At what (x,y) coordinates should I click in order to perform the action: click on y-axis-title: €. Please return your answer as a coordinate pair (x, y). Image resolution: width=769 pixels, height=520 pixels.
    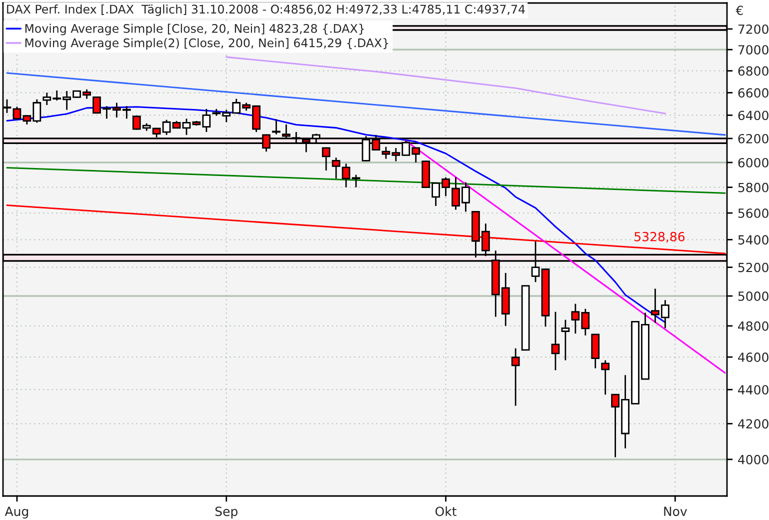
    Looking at the image, I should click on (739, 11).